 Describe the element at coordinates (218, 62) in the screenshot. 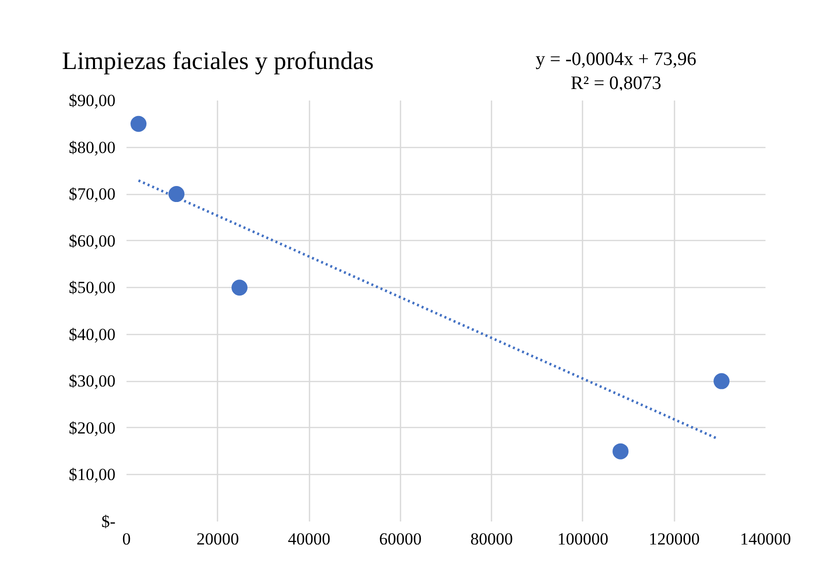

I see `chart-title: Limpiezas faciales y profundas` at that location.